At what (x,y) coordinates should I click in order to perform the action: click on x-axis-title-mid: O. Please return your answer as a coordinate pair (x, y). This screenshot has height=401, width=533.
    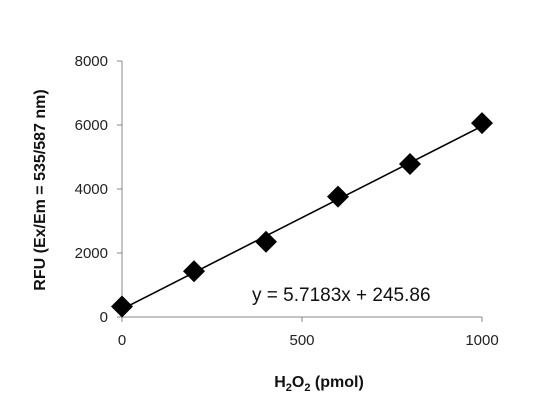
    Looking at the image, I should click on (298, 382).